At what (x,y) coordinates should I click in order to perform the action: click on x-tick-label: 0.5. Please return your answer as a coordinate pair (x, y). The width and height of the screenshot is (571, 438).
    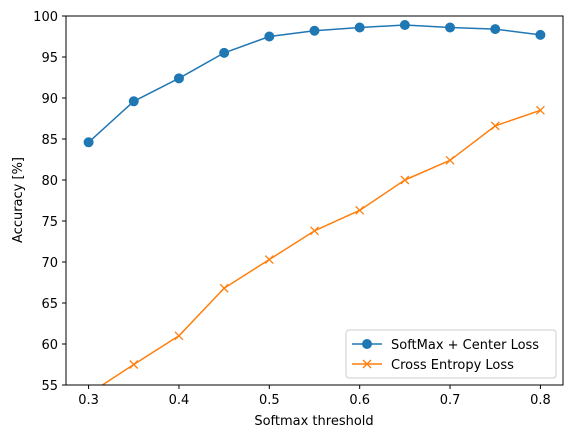
    Looking at the image, I should click on (269, 400).